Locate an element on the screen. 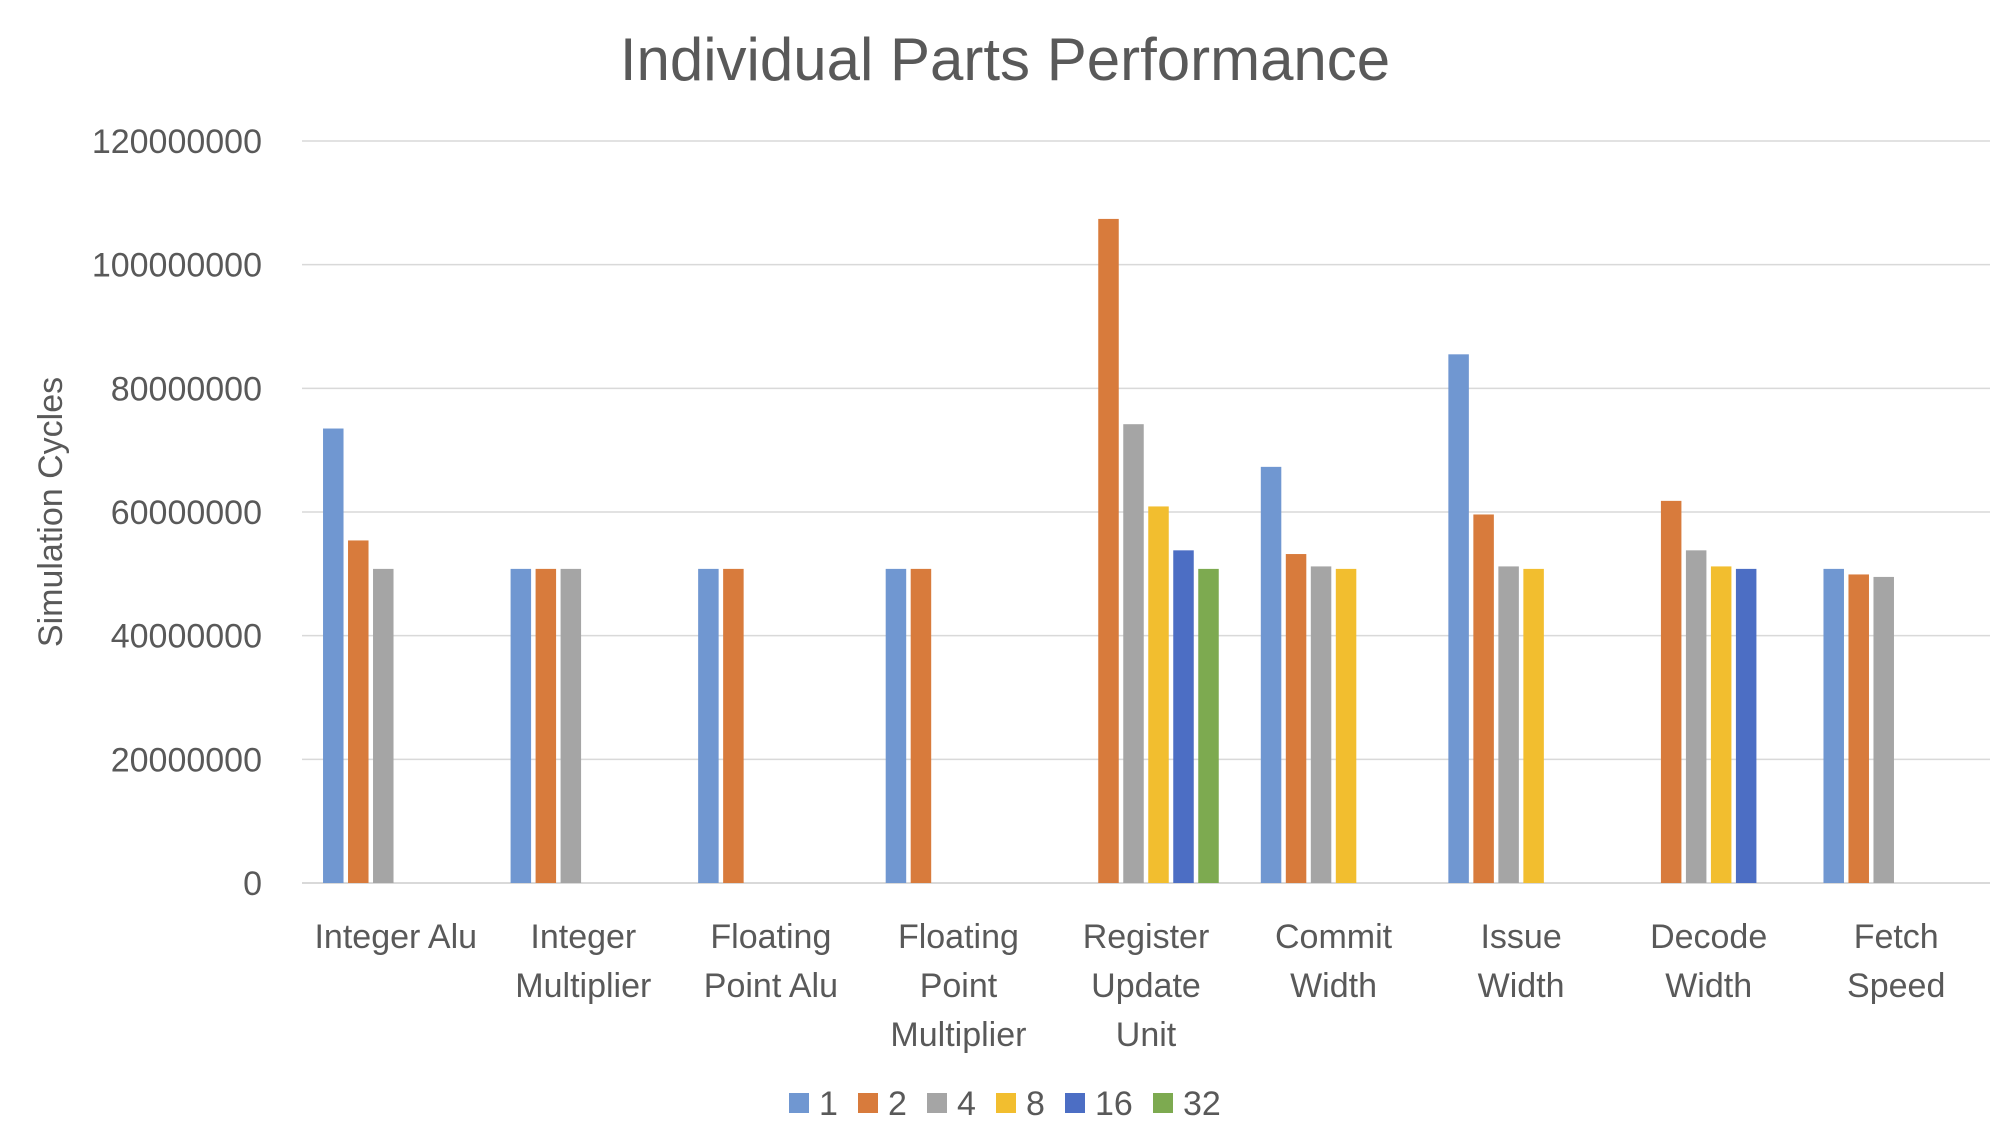 This screenshot has width=2010, height=1146. legend-label-32: 32 is located at coordinates (1202, 1104).